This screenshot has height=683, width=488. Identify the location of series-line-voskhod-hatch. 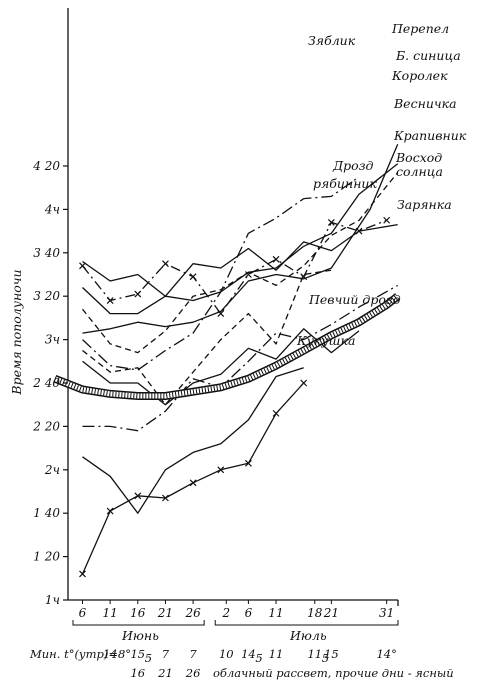
(226, 346).